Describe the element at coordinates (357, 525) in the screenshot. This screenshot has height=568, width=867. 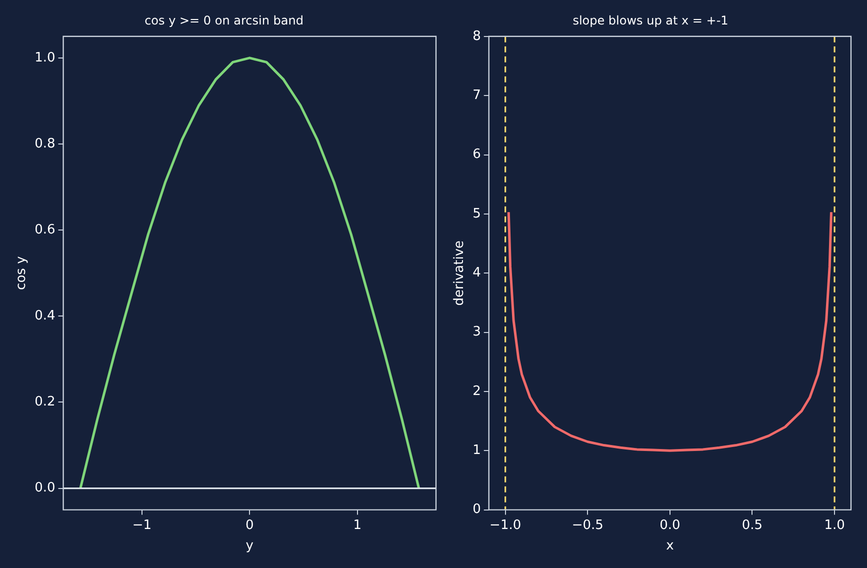
I see `x-tick-label: 1` at that location.